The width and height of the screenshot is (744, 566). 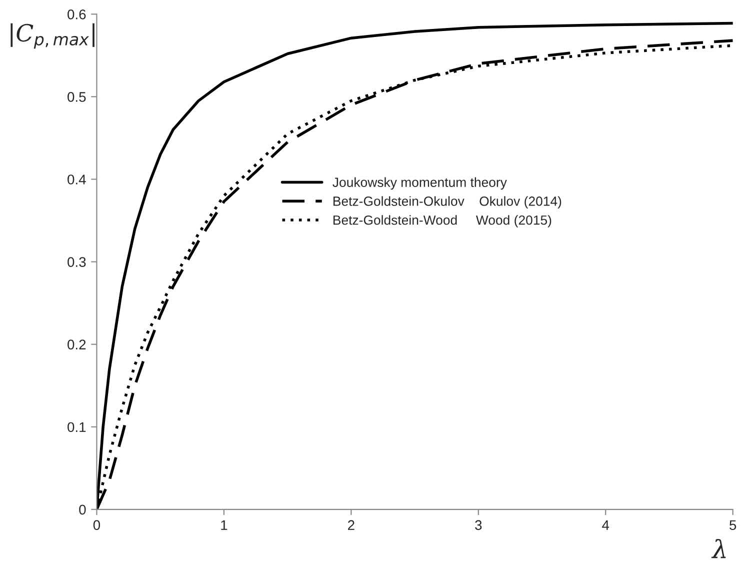 I want to click on x-axis-title: λ, so click(x=718, y=548).